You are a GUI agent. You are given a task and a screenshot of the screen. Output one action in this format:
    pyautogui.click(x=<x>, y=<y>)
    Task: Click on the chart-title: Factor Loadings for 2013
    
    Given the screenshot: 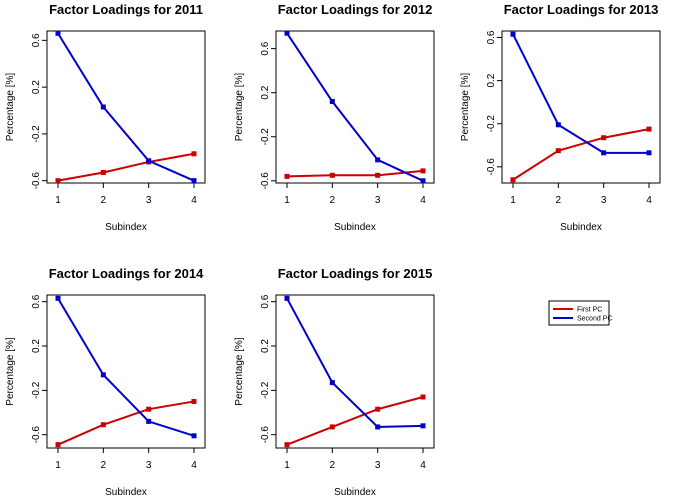 What is the action you would take?
    pyautogui.click(x=581, y=9)
    